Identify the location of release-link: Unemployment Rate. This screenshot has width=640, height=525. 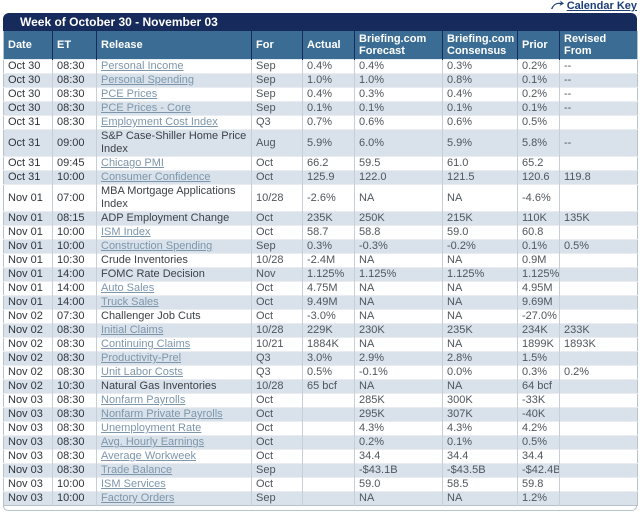
(151, 428).